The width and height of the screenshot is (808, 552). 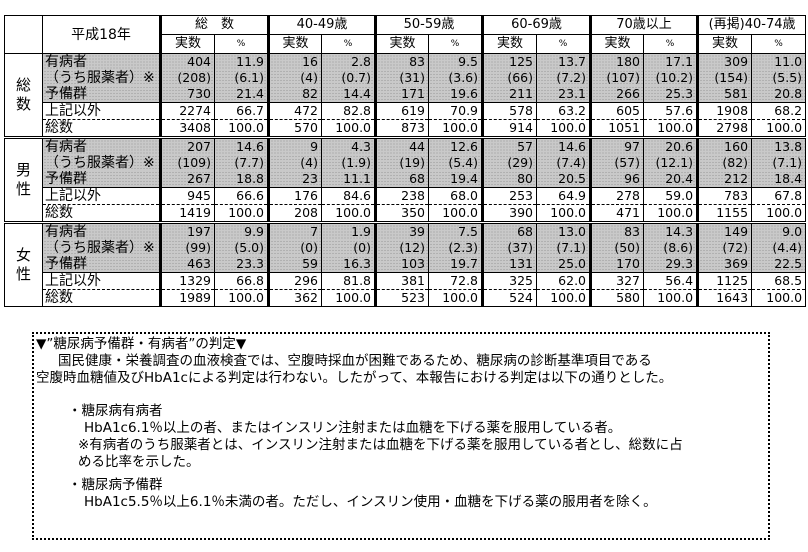 What do you see at coordinates (724, 248) in the screenshot?
I see `count-cell: (72)` at bounding box center [724, 248].